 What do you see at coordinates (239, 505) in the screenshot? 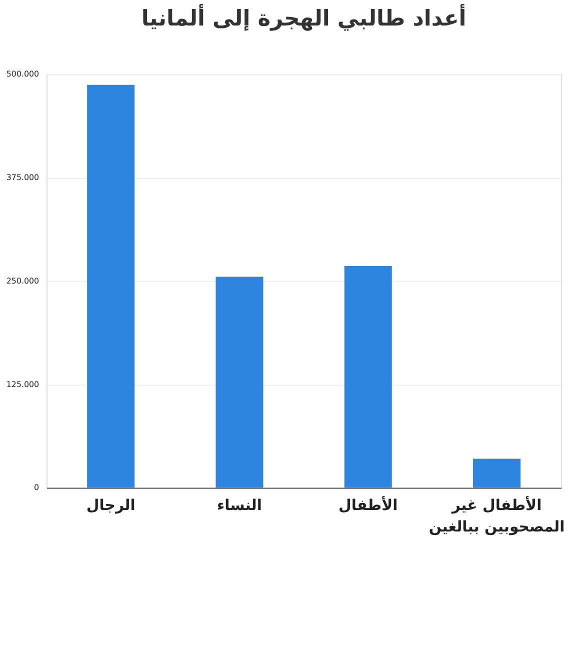
I see `x-tick-label: النساء` at bounding box center [239, 505].